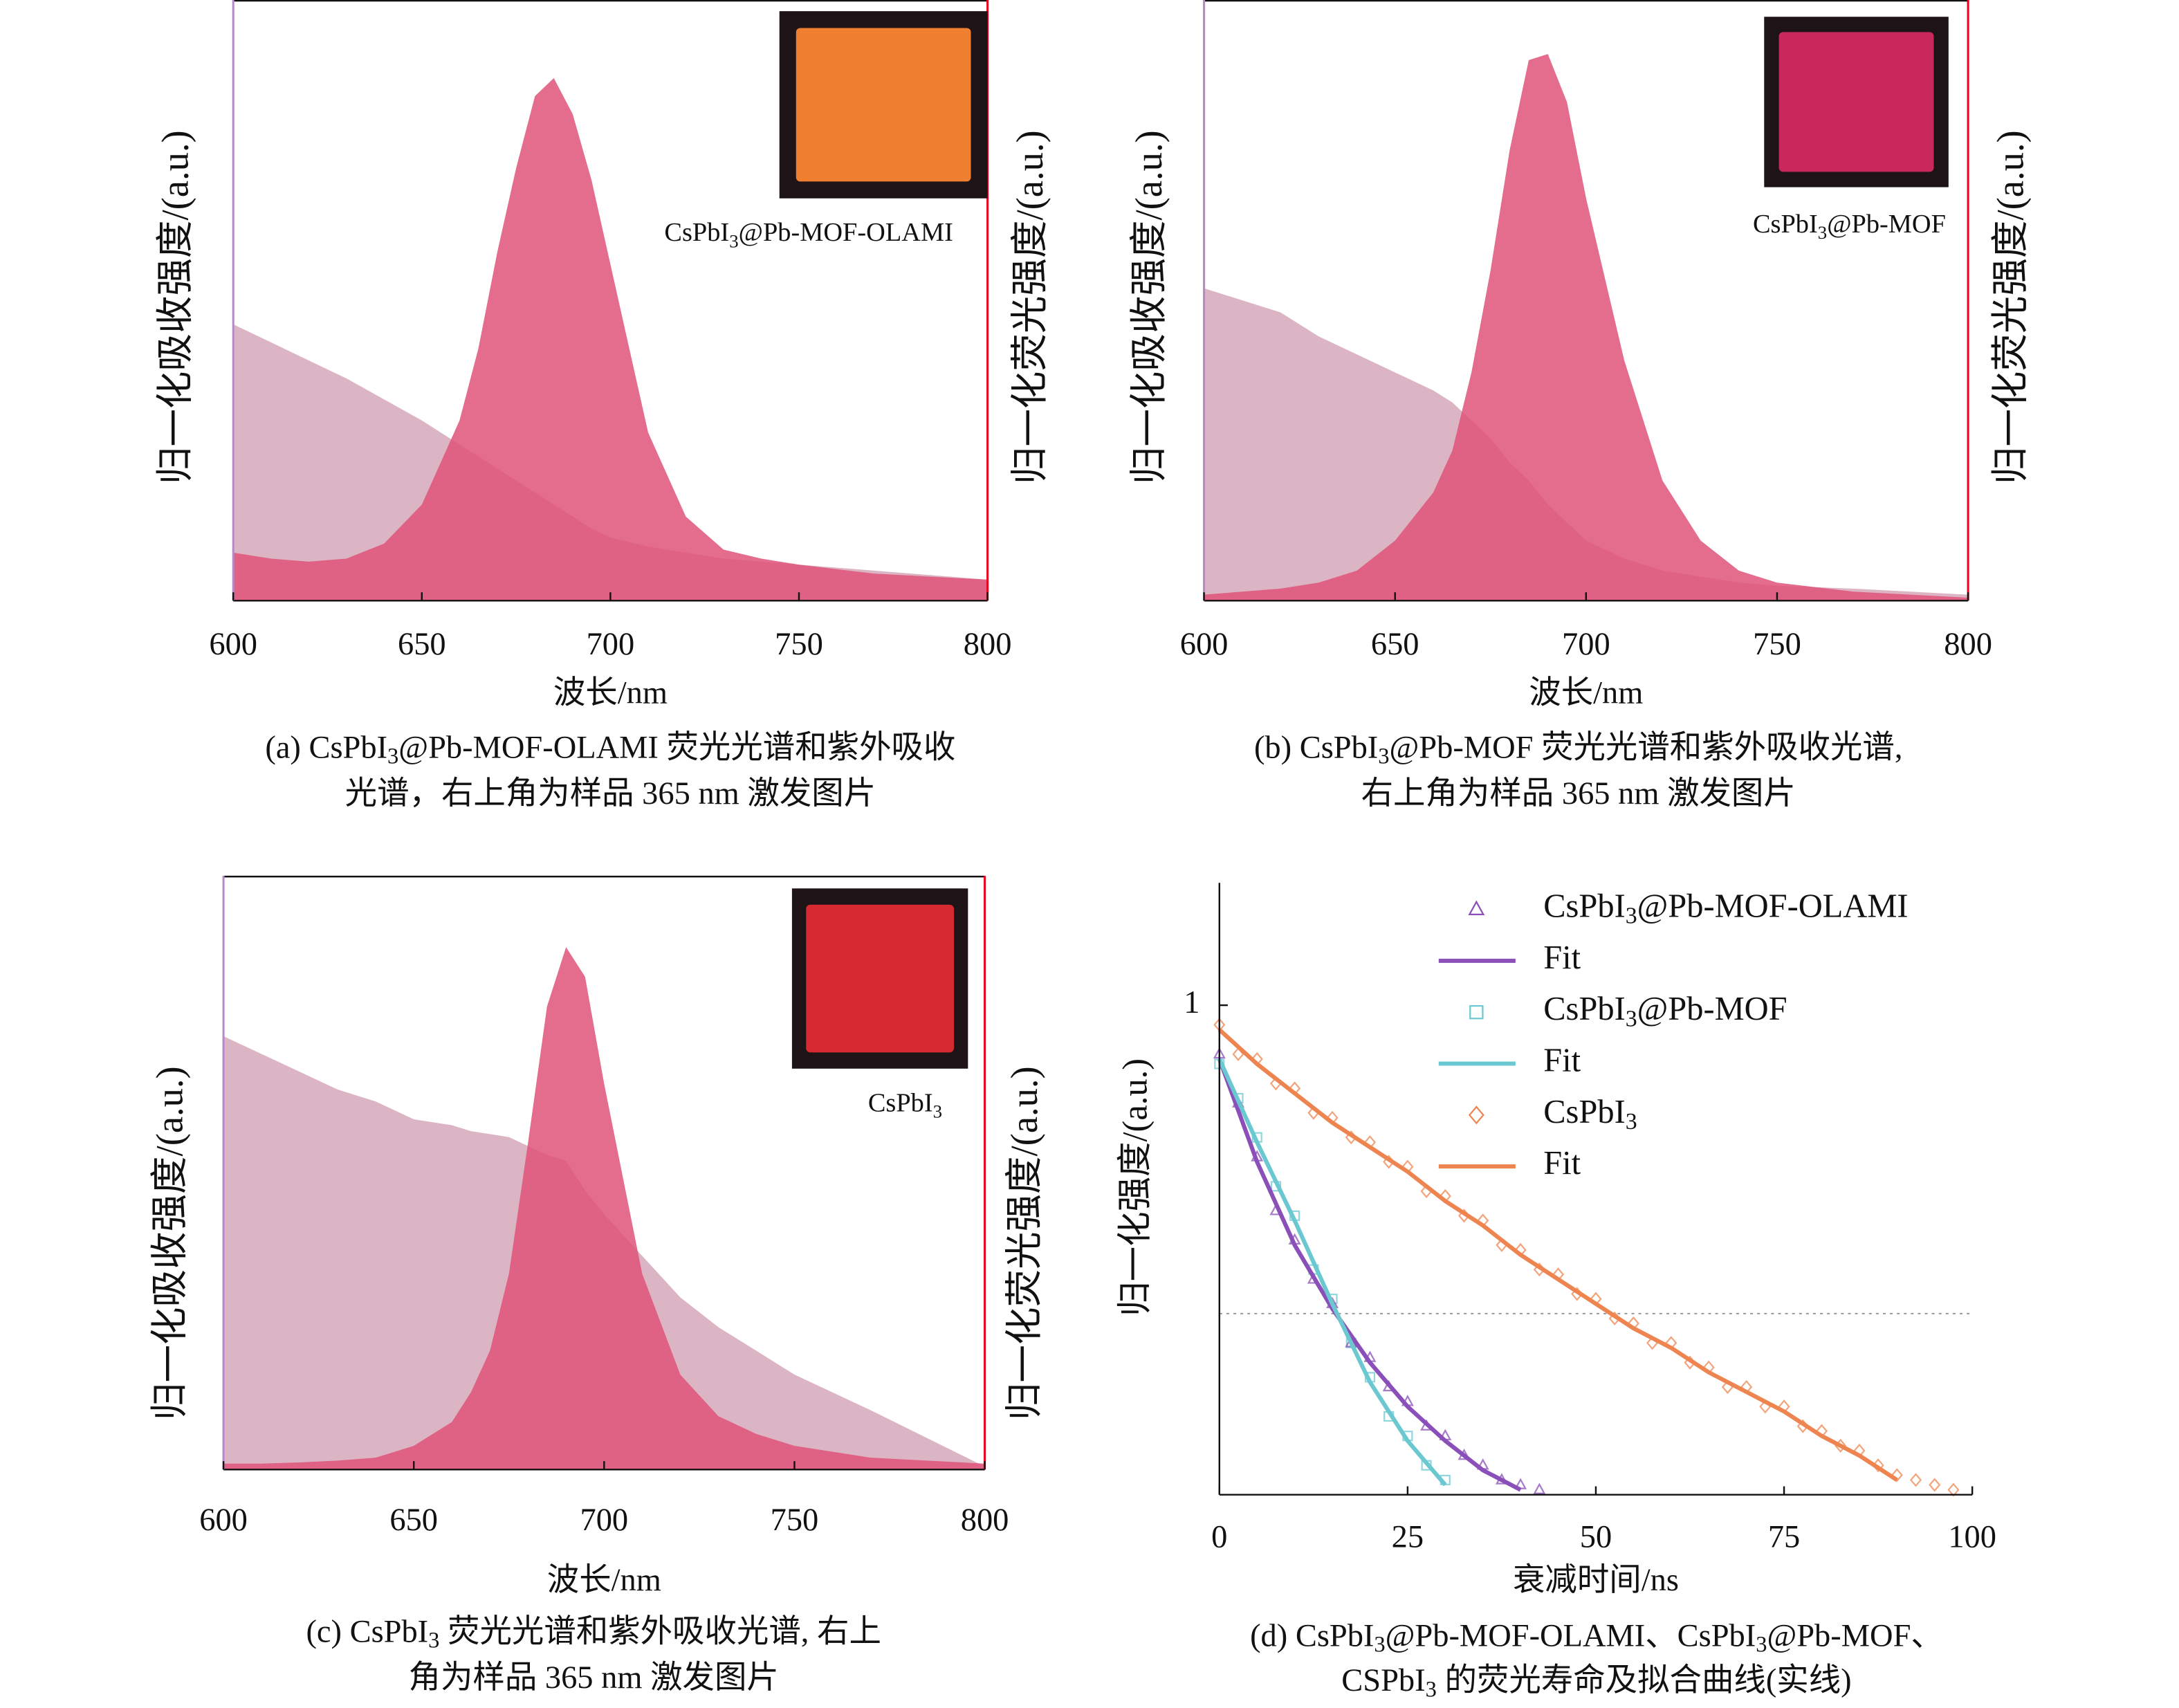 Image resolution: width=2179 pixels, height=1708 pixels. What do you see at coordinates (1784, 1537) in the screenshot?
I see `x-tick-label: 75` at bounding box center [1784, 1537].